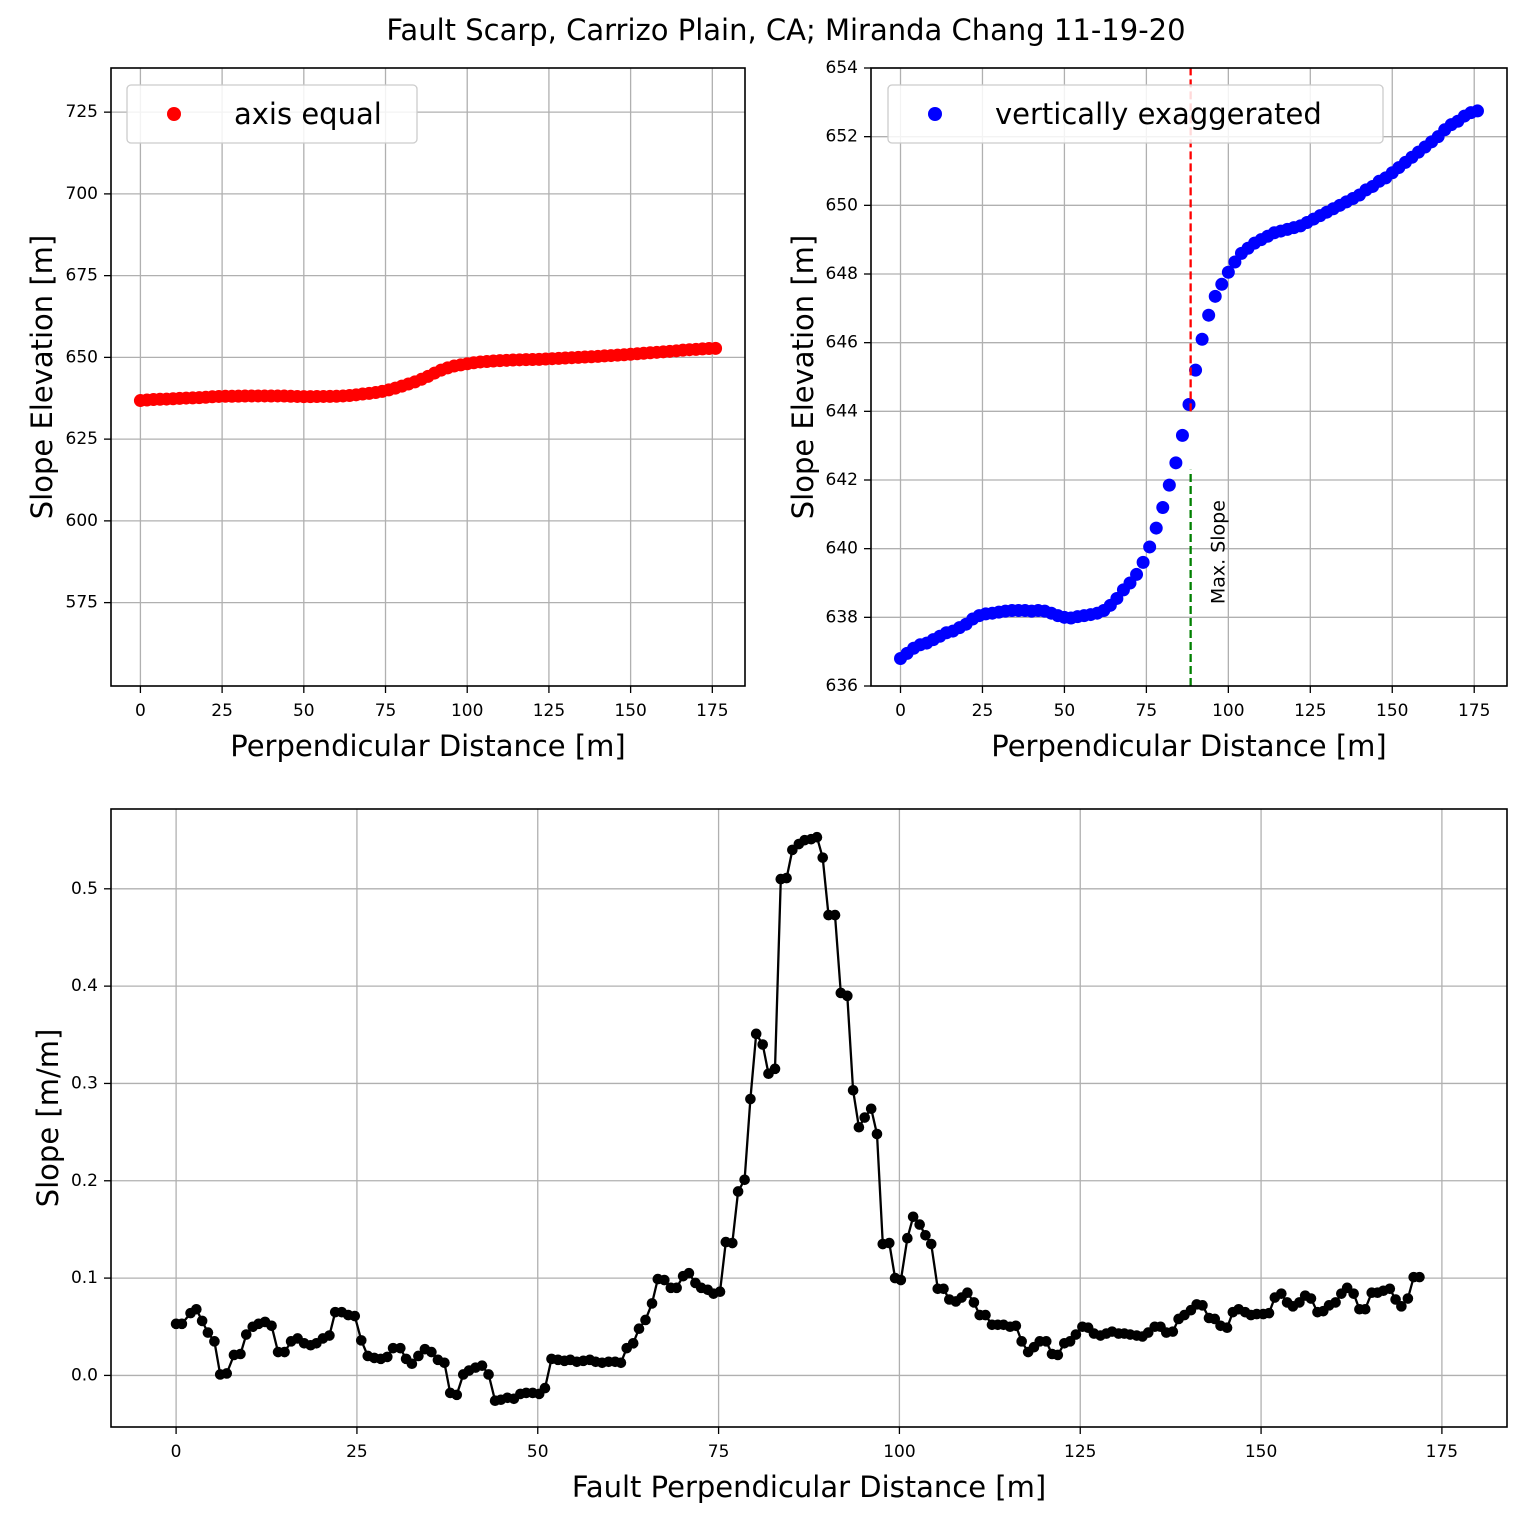 The height and width of the screenshot is (1518, 1520). What do you see at coordinates (84, 986) in the screenshot?
I see `y-tick-label: 0.4` at bounding box center [84, 986].